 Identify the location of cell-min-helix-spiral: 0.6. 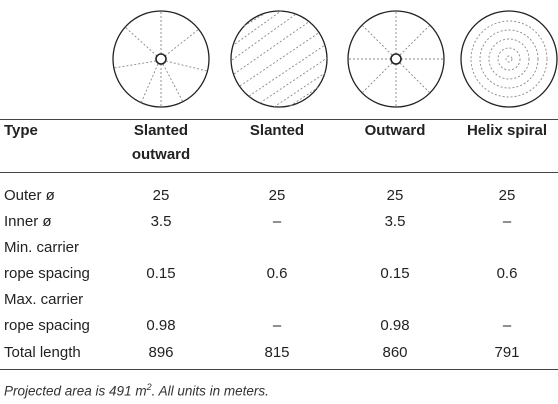
(507, 273).